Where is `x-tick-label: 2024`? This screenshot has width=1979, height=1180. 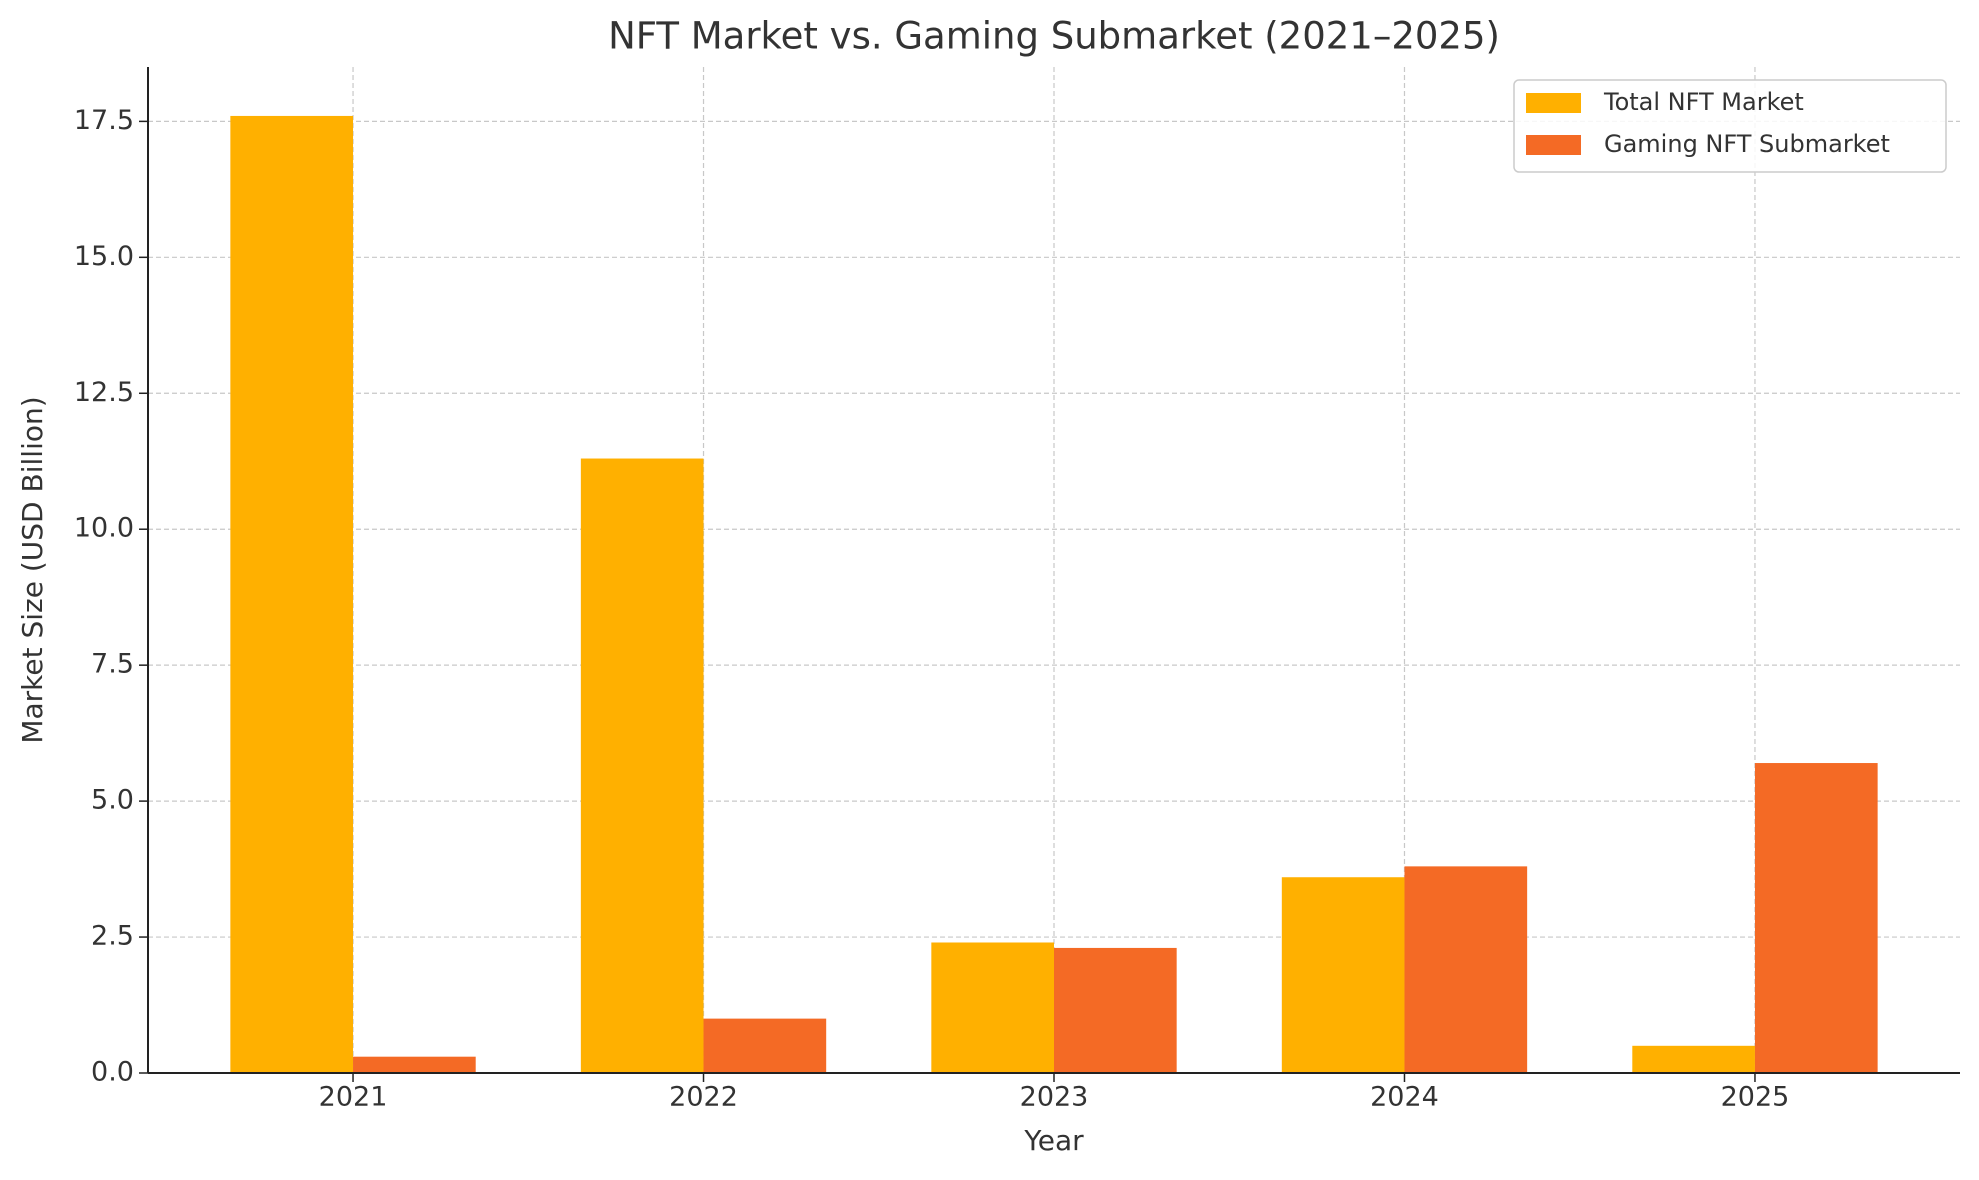
x-tick-label: 2024 is located at coordinates (1404, 1097).